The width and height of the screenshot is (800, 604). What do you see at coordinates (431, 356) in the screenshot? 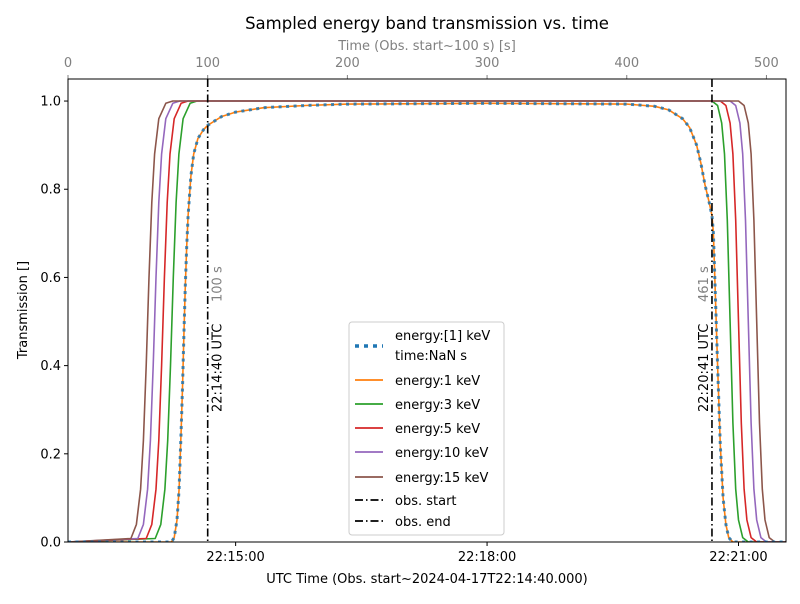
I see `legend-label: time:NaN s` at bounding box center [431, 356].